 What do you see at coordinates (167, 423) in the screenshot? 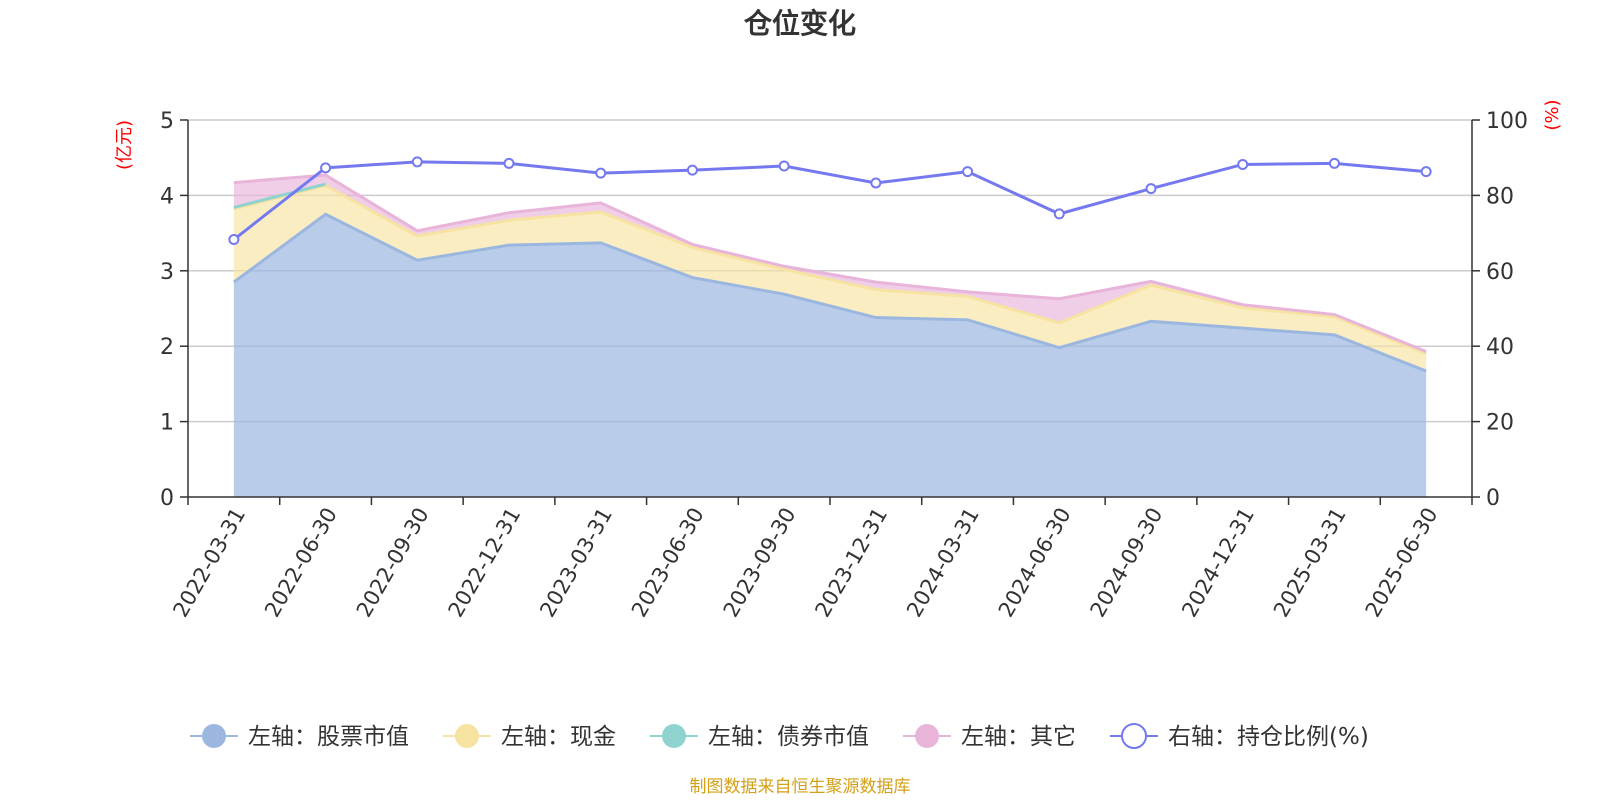
I see `left-tick-label: 1` at bounding box center [167, 423].